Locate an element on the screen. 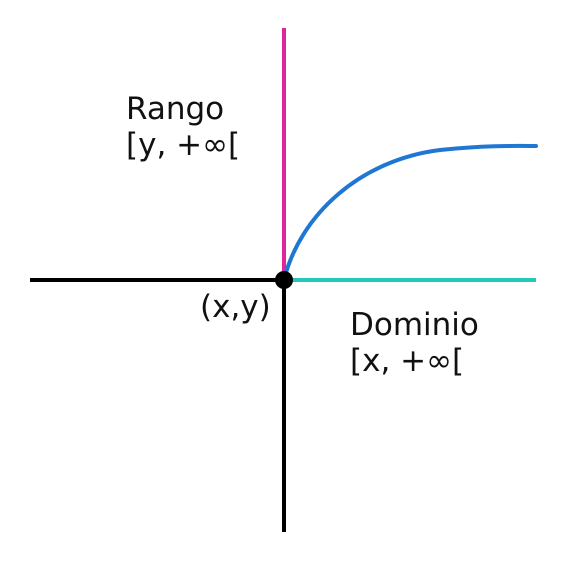  point-label: (x,y) is located at coordinates (235, 307).